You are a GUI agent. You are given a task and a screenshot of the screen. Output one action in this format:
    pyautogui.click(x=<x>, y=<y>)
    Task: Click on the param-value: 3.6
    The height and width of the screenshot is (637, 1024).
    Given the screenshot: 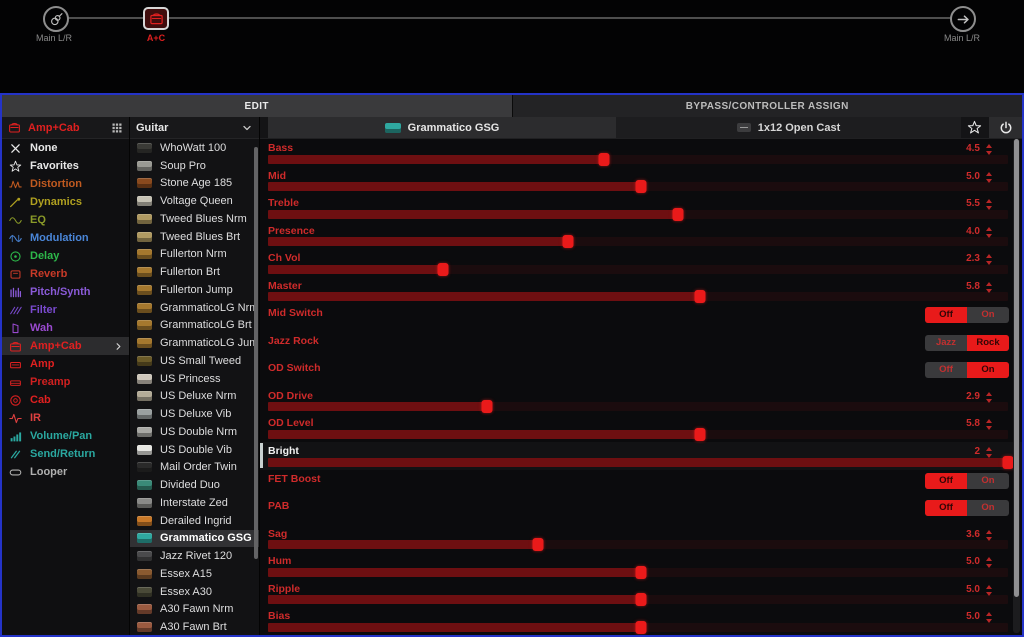 What is the action you would take?
    pyautogui.click(x=973, y=534)
    